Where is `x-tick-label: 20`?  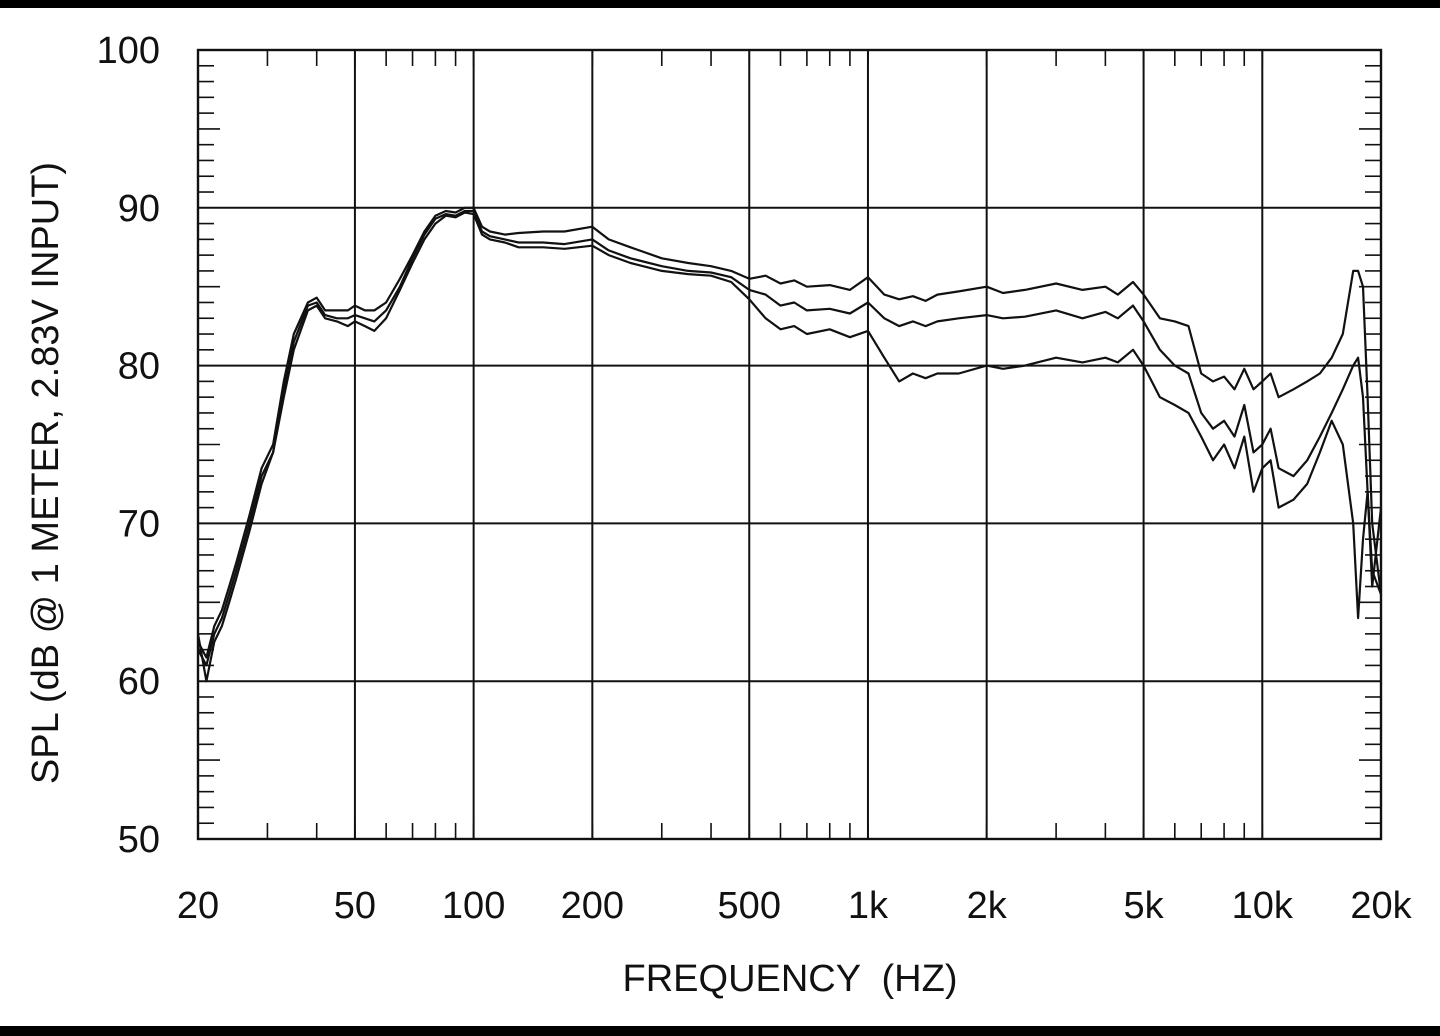
x-tick-label: 20 is located at coordinates (198, 906).